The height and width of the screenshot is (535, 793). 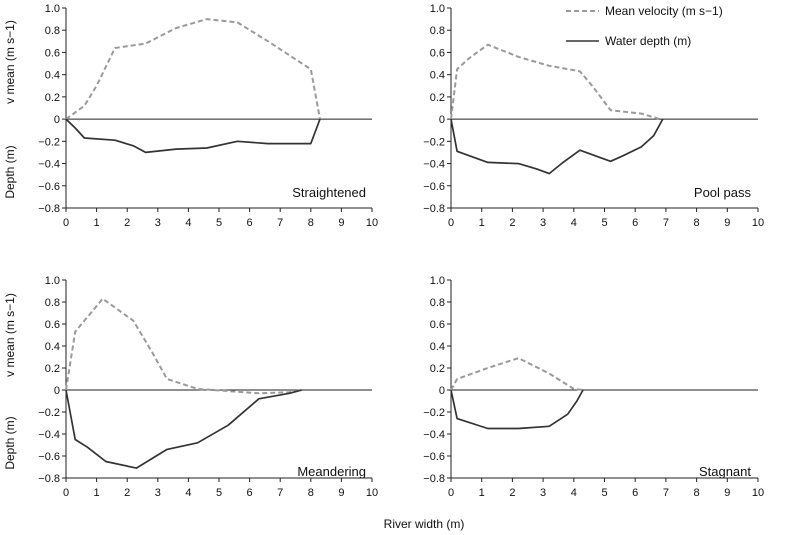 I want to click on panel-label-straightened: Straightened, so click(x=329, y=192).